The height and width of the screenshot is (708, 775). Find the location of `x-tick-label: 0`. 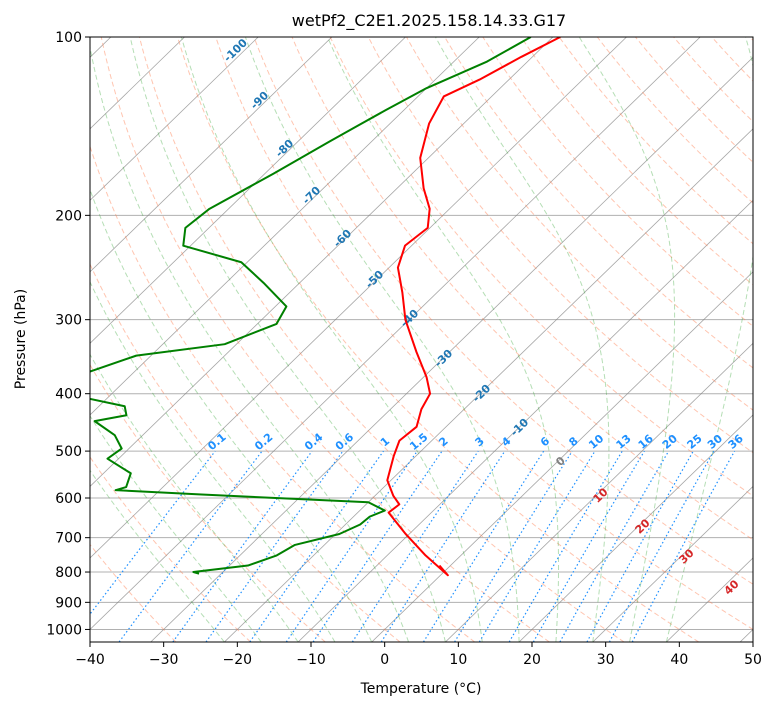

x-tick-label: 0 is located at coordinates (384, 660).